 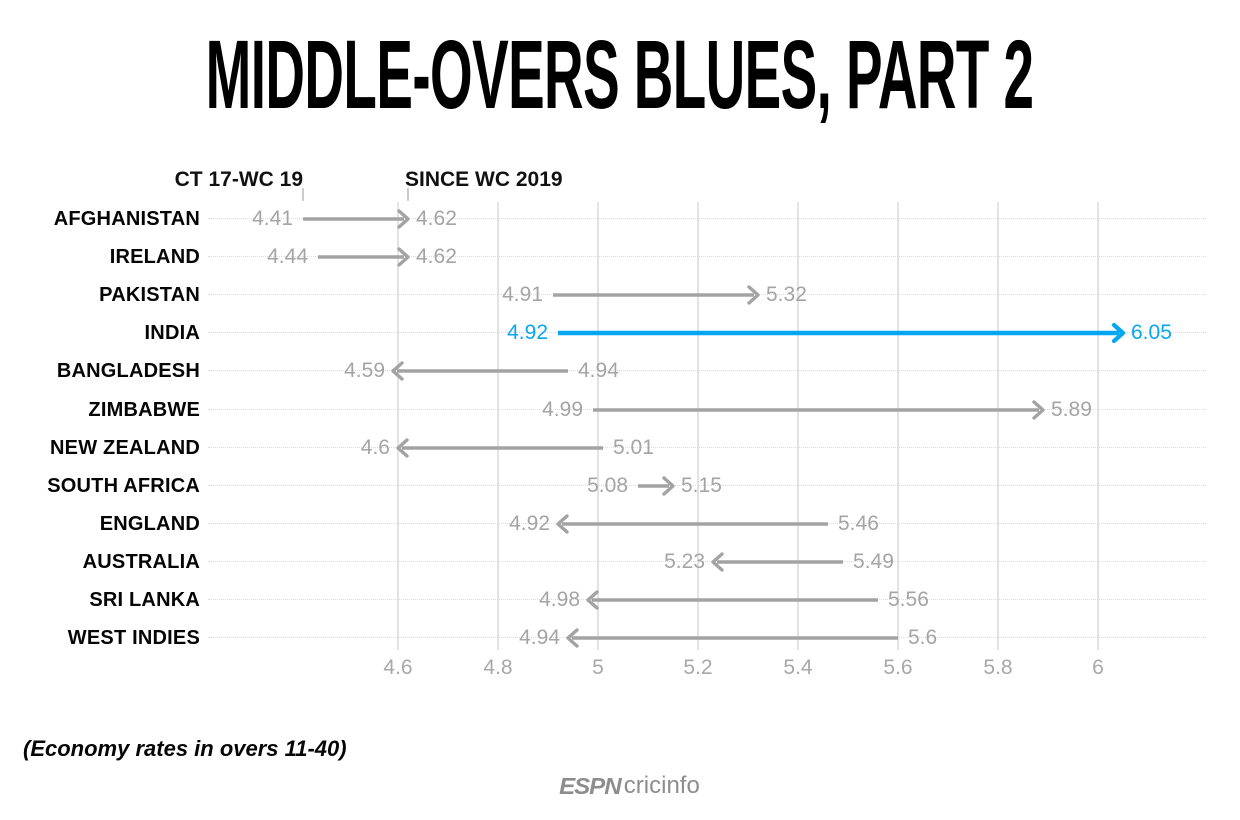 I want to click on team-label: PAKISTAN, so click(x=149, y=295).